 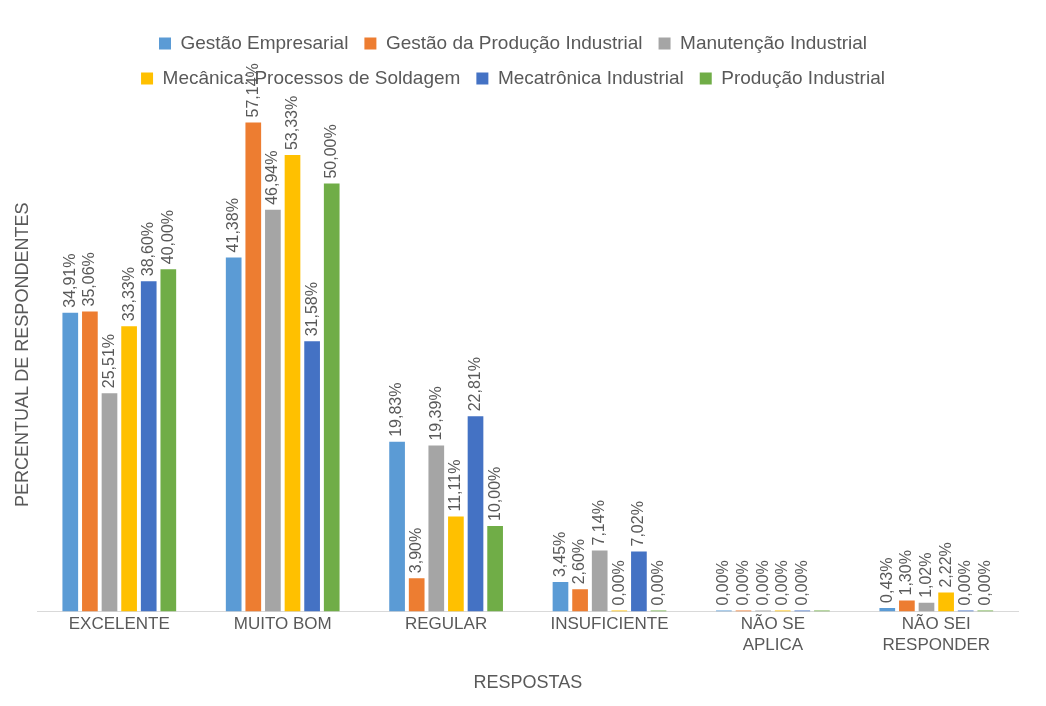 I want to click on data-label: 7,02%, so click(x=638, y=524).